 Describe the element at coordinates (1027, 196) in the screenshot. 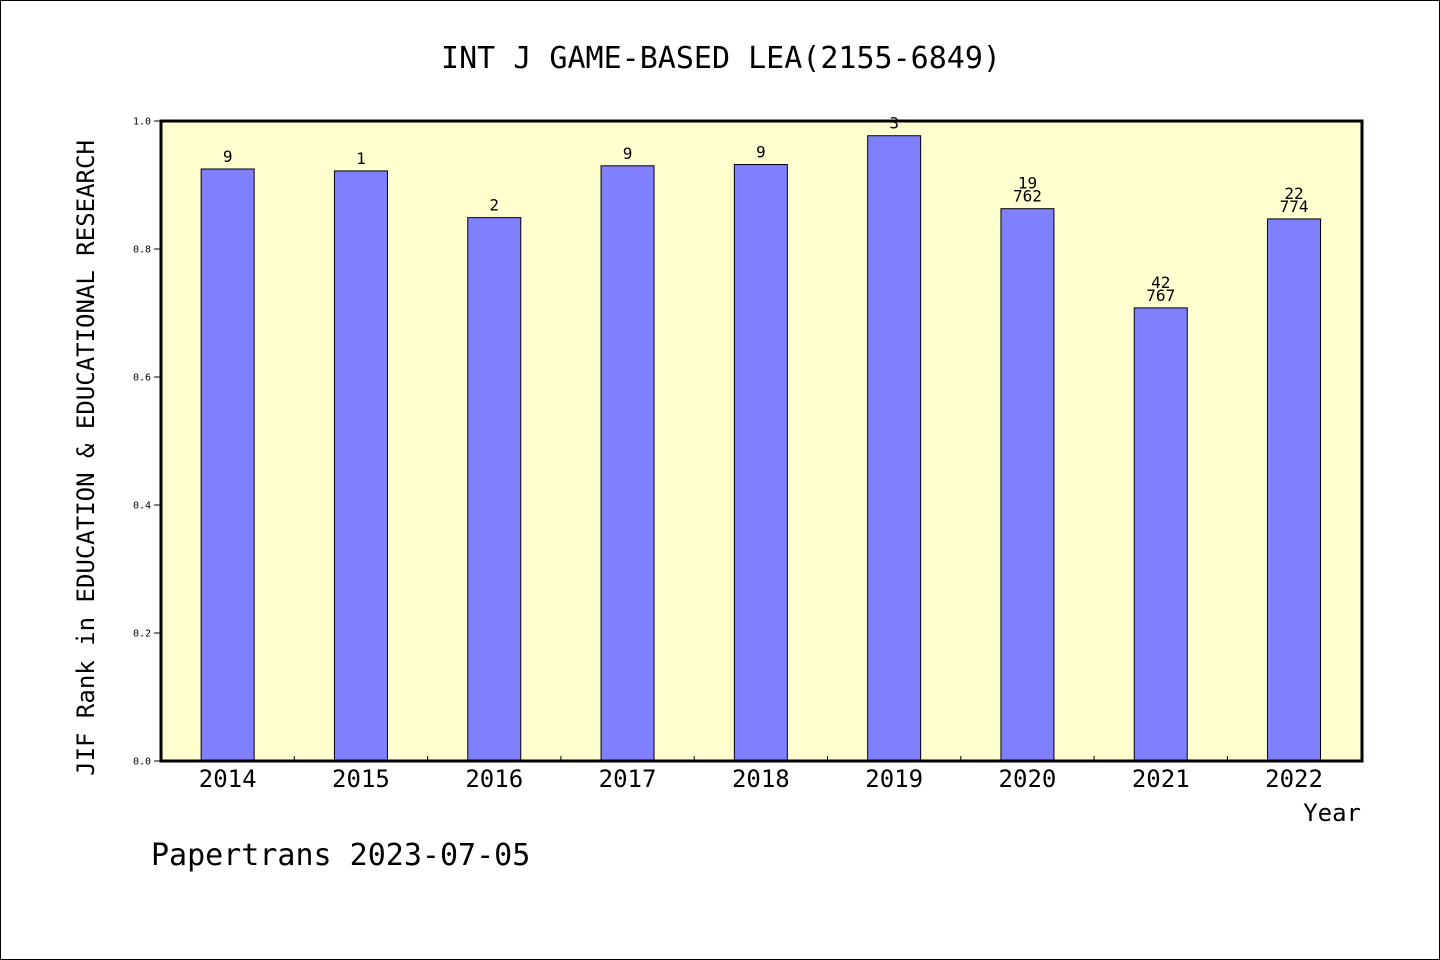

I see `data-label-2020-2: 762` at that location.